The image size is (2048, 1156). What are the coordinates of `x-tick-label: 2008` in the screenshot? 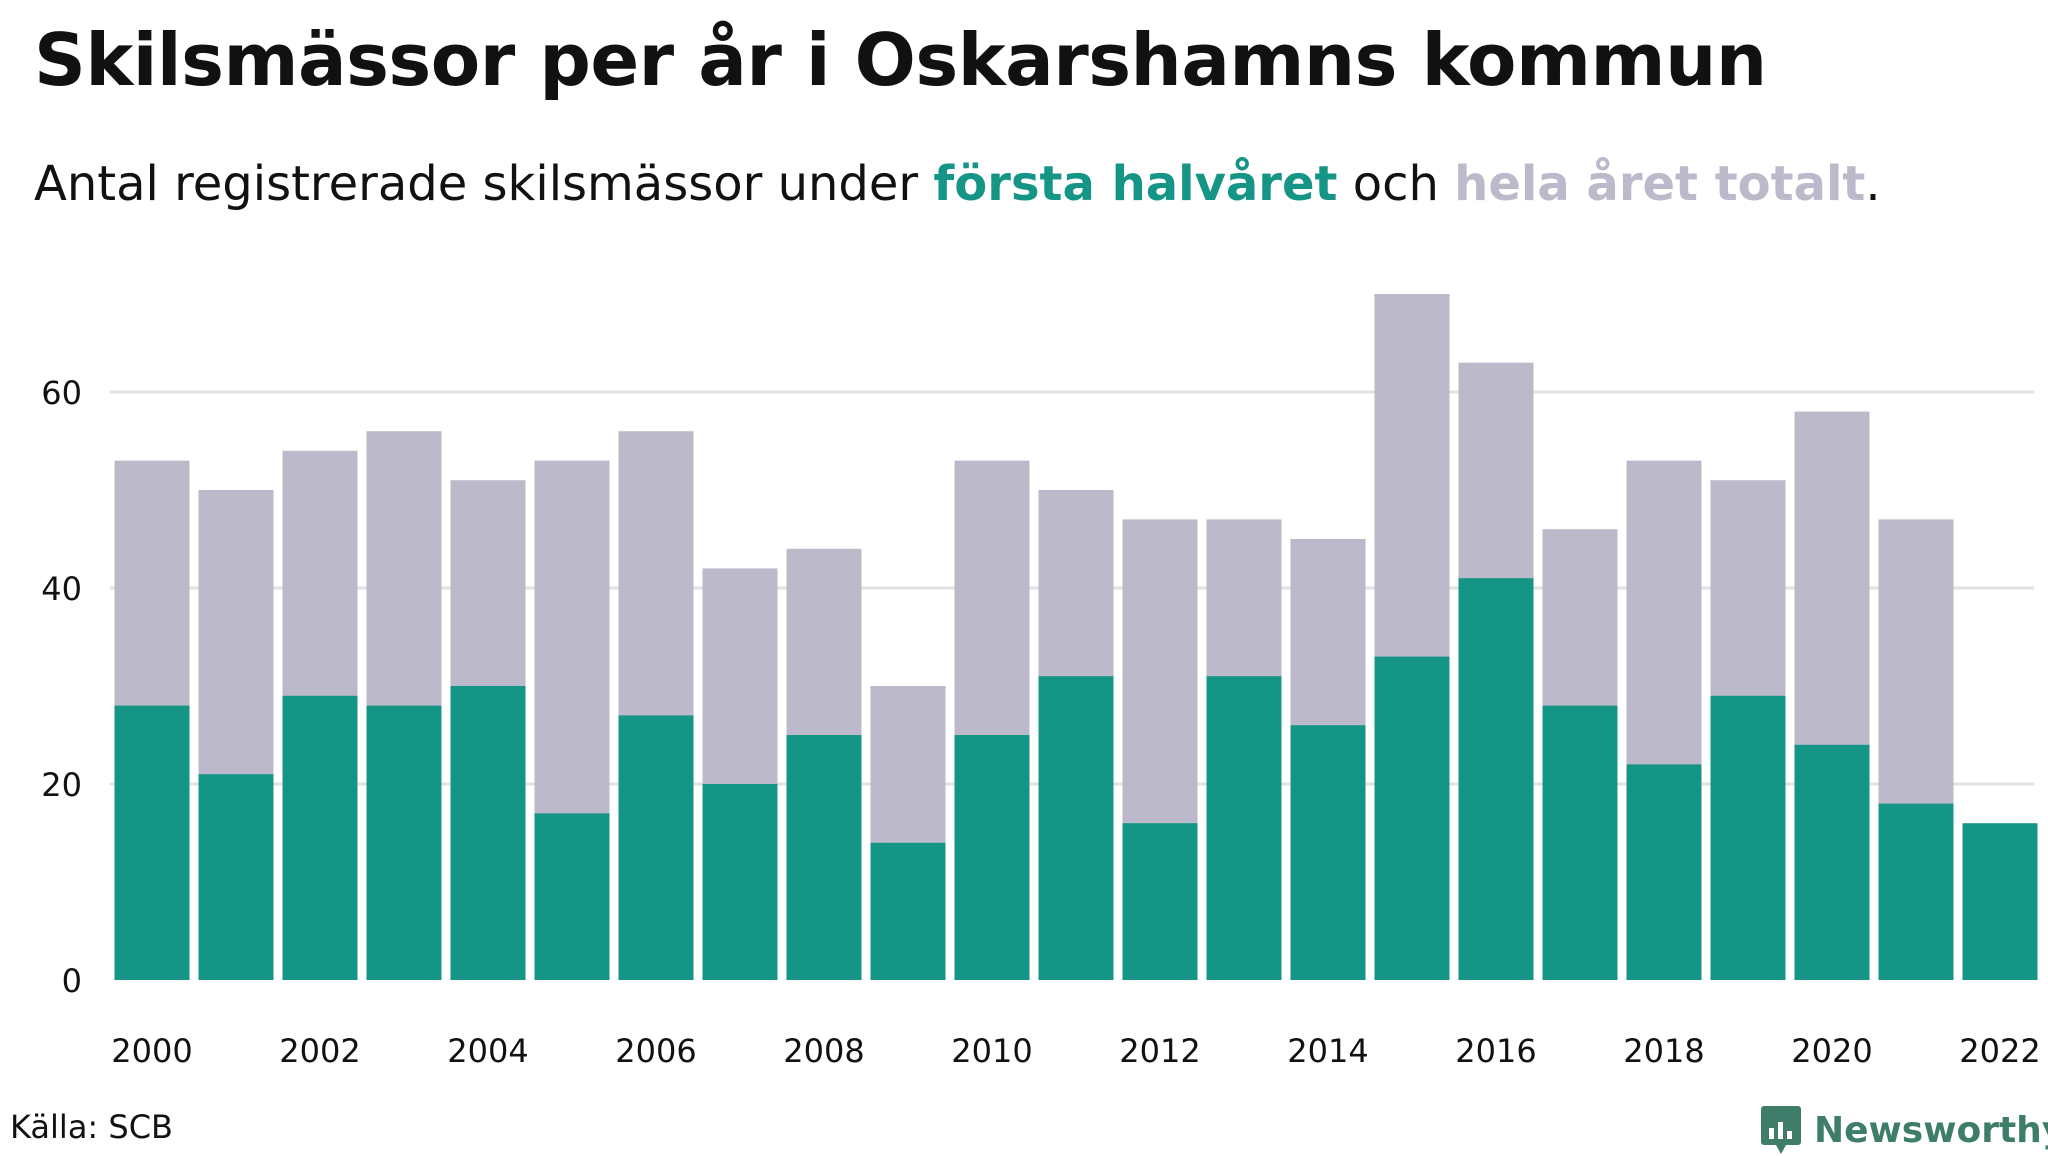 It's located at (823, 1051).